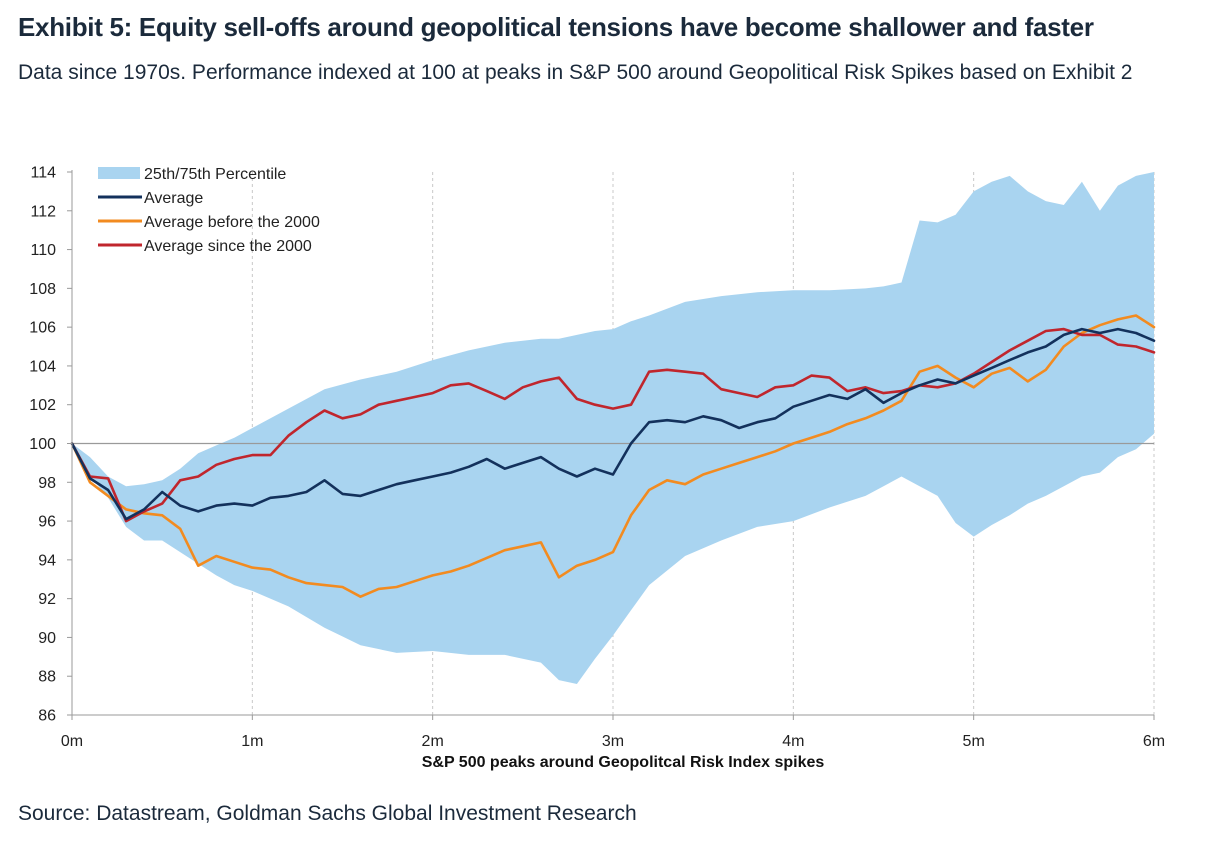 The height and width of the screenshot is (858, 1218). I want to click on legend-item-before-2000-label: Average before the 2000, so click(232, 222).